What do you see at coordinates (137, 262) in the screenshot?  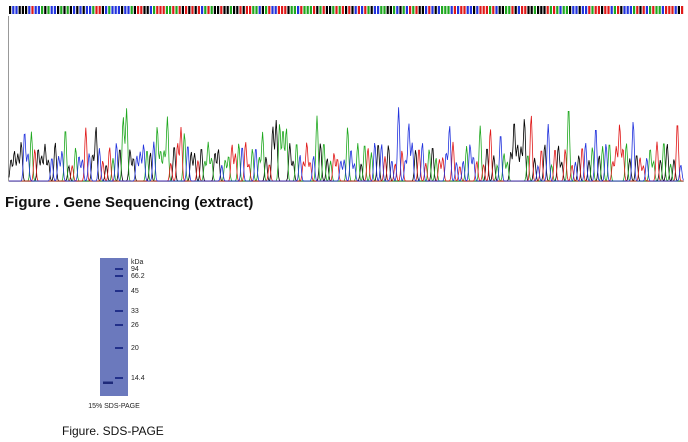 I see `unit-label: kDa` at bounding box center [137, 262].